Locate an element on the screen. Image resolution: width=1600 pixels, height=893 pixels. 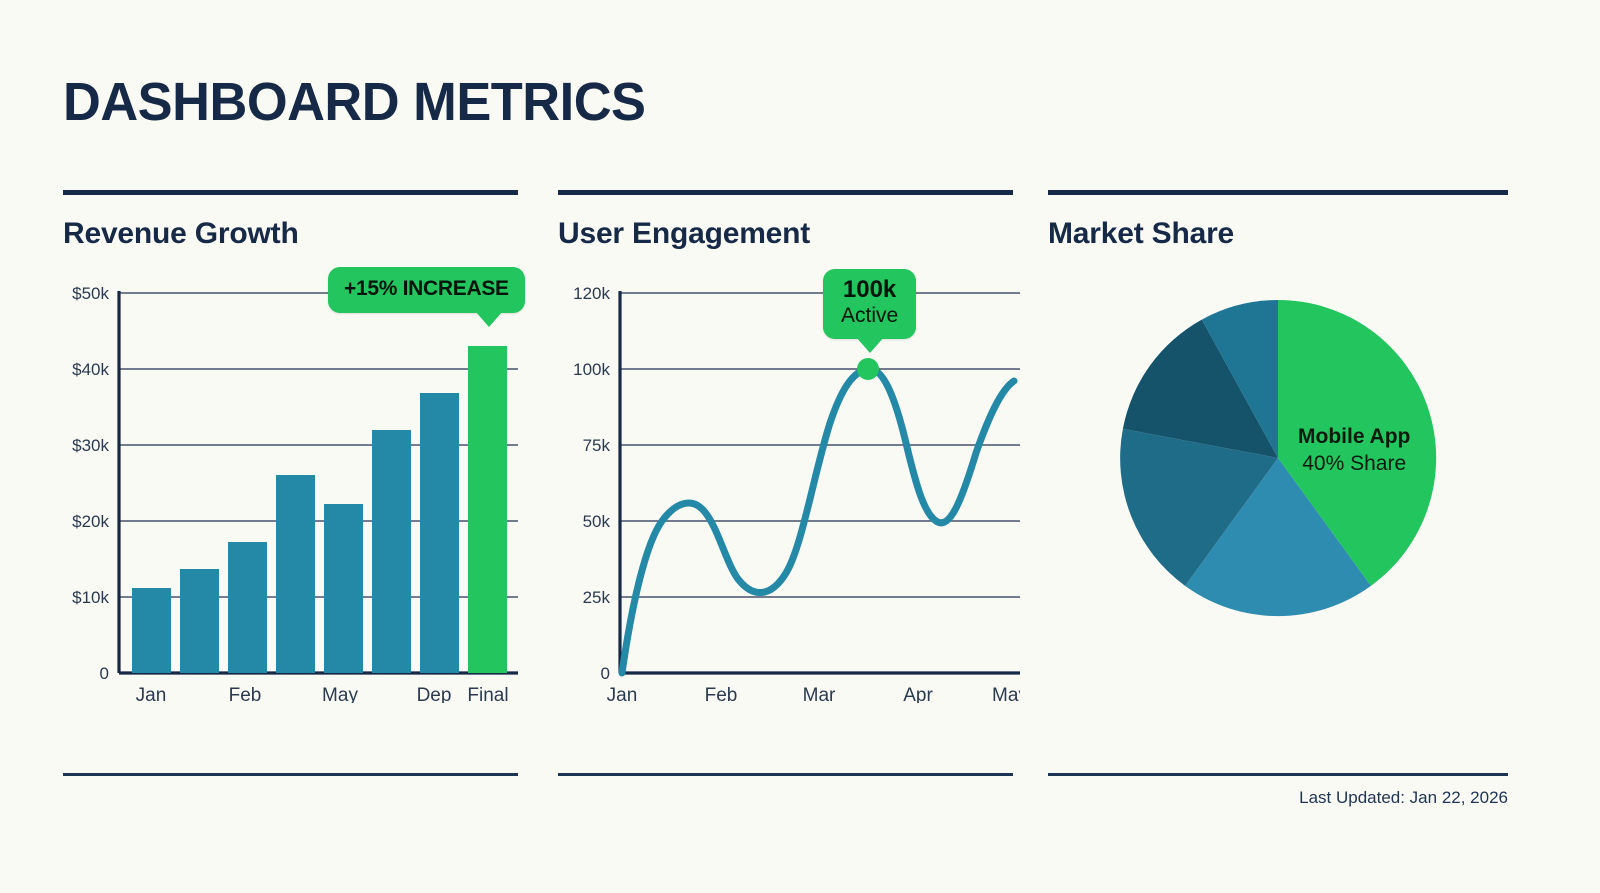
bar-chart-x-ticks: Jan Feb May Dep Final is located at coordinates (322, 694).